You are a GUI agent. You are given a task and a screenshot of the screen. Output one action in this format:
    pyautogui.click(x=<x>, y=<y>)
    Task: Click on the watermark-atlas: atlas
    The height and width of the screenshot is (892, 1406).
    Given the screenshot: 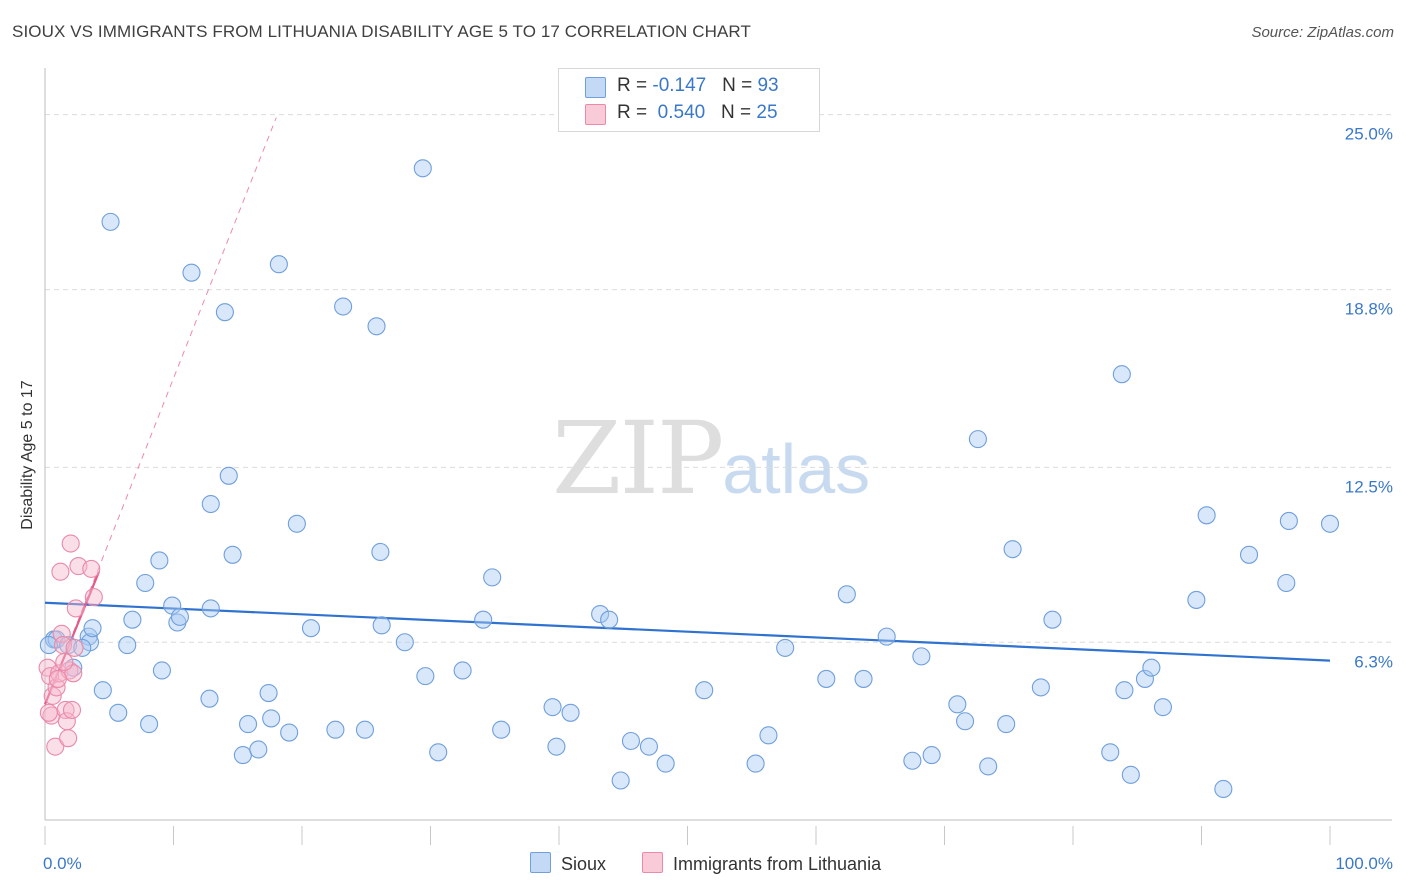 What is the action you would take?
    pyautogui.click(x=796, y=469)
    